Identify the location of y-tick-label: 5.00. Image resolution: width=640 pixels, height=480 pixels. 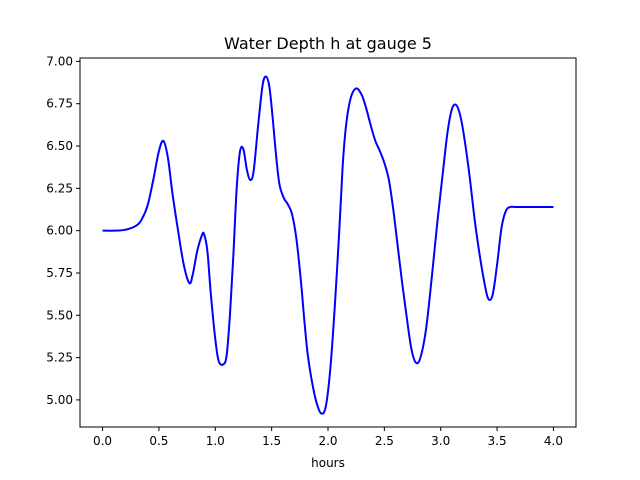
(59, 400).